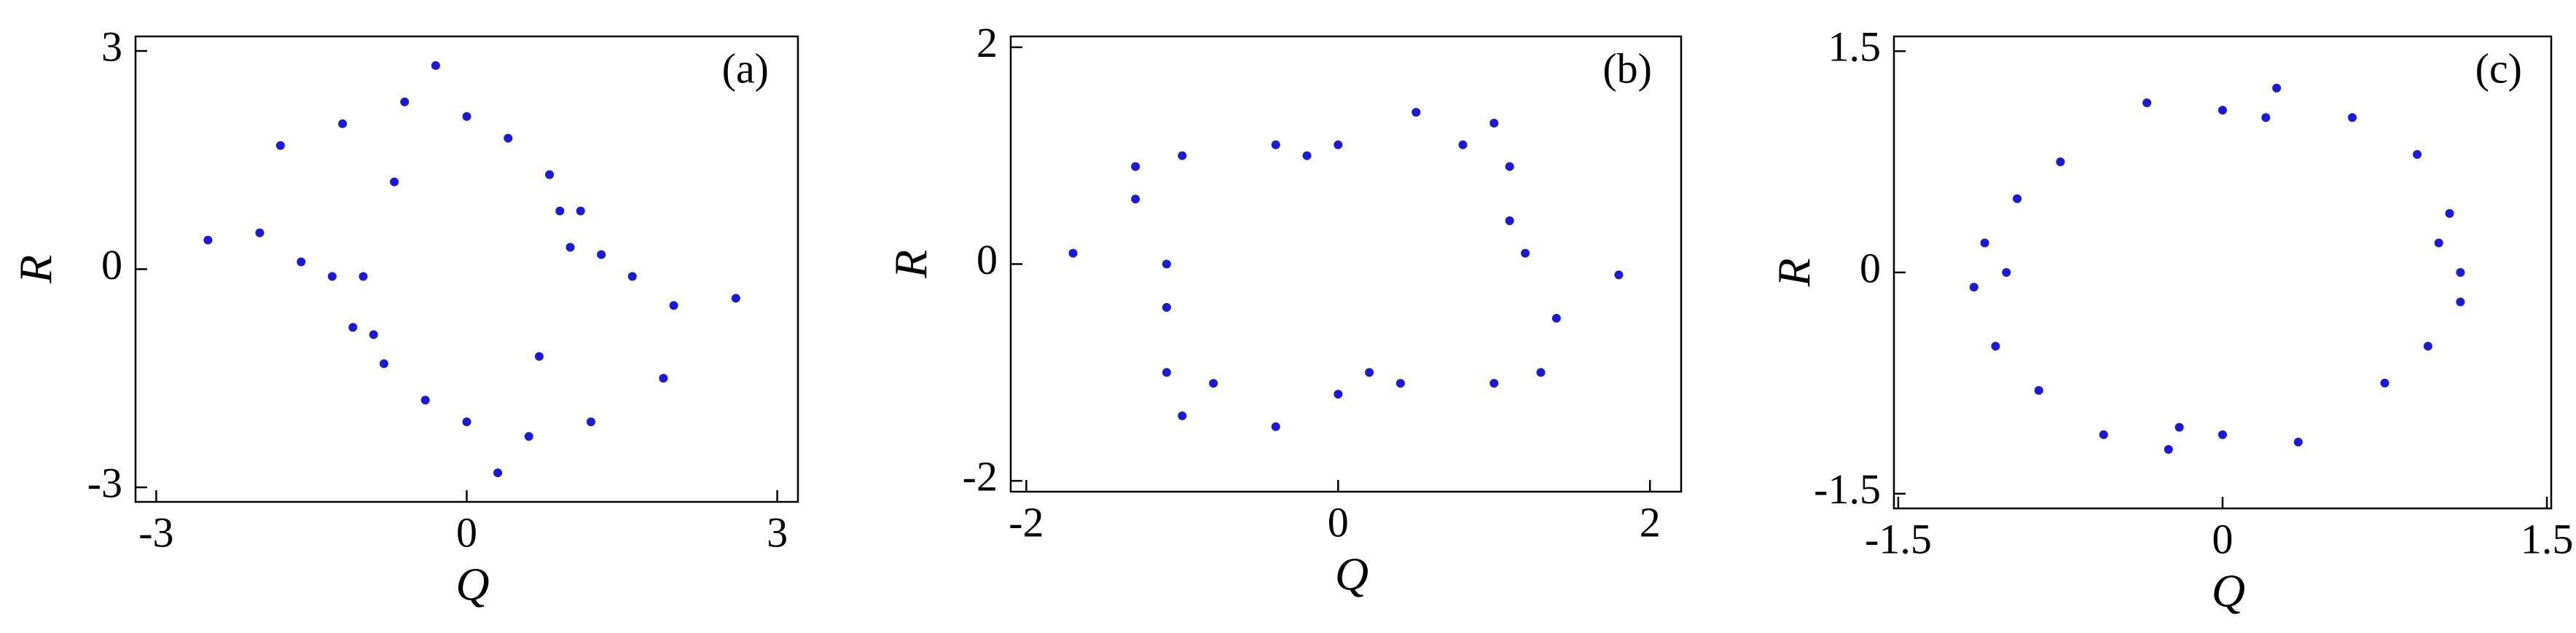 The height and width of the screenshot is (633, 2576). Describe the element at coordinates (2498, 68) in the screenshot. I see `panel-label: (c)` at that location.